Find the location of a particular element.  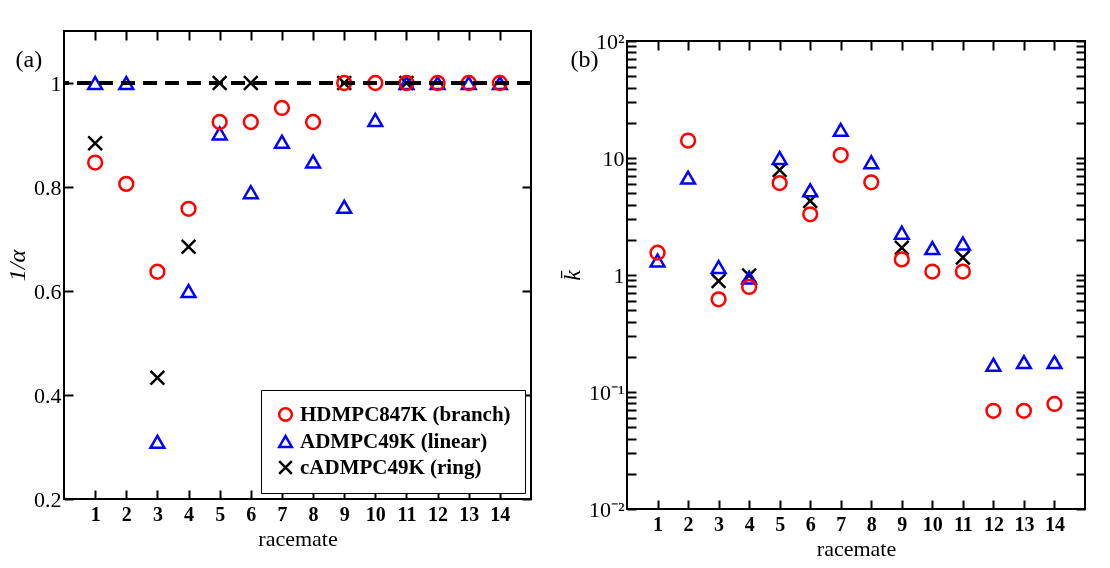

legend-label: HDMPC847K (branch) is located at coordinates (405, 413).